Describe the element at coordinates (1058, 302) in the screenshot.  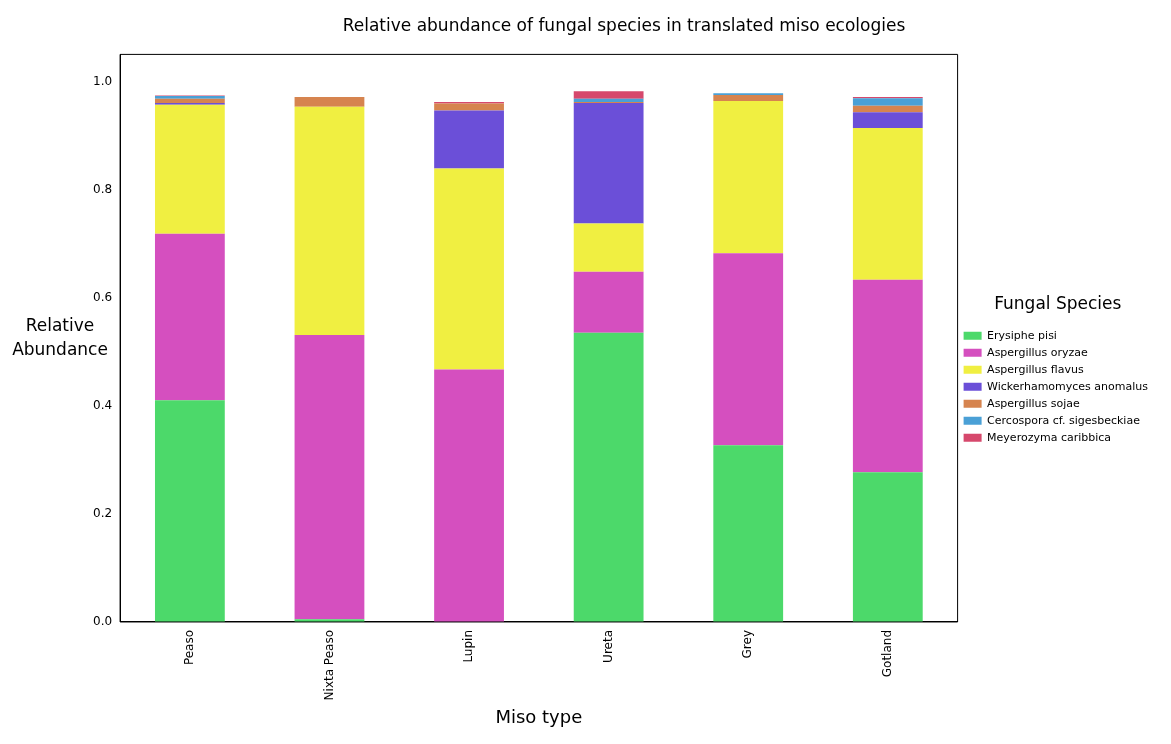
I see `legend-title: Fungal Species` at that location.